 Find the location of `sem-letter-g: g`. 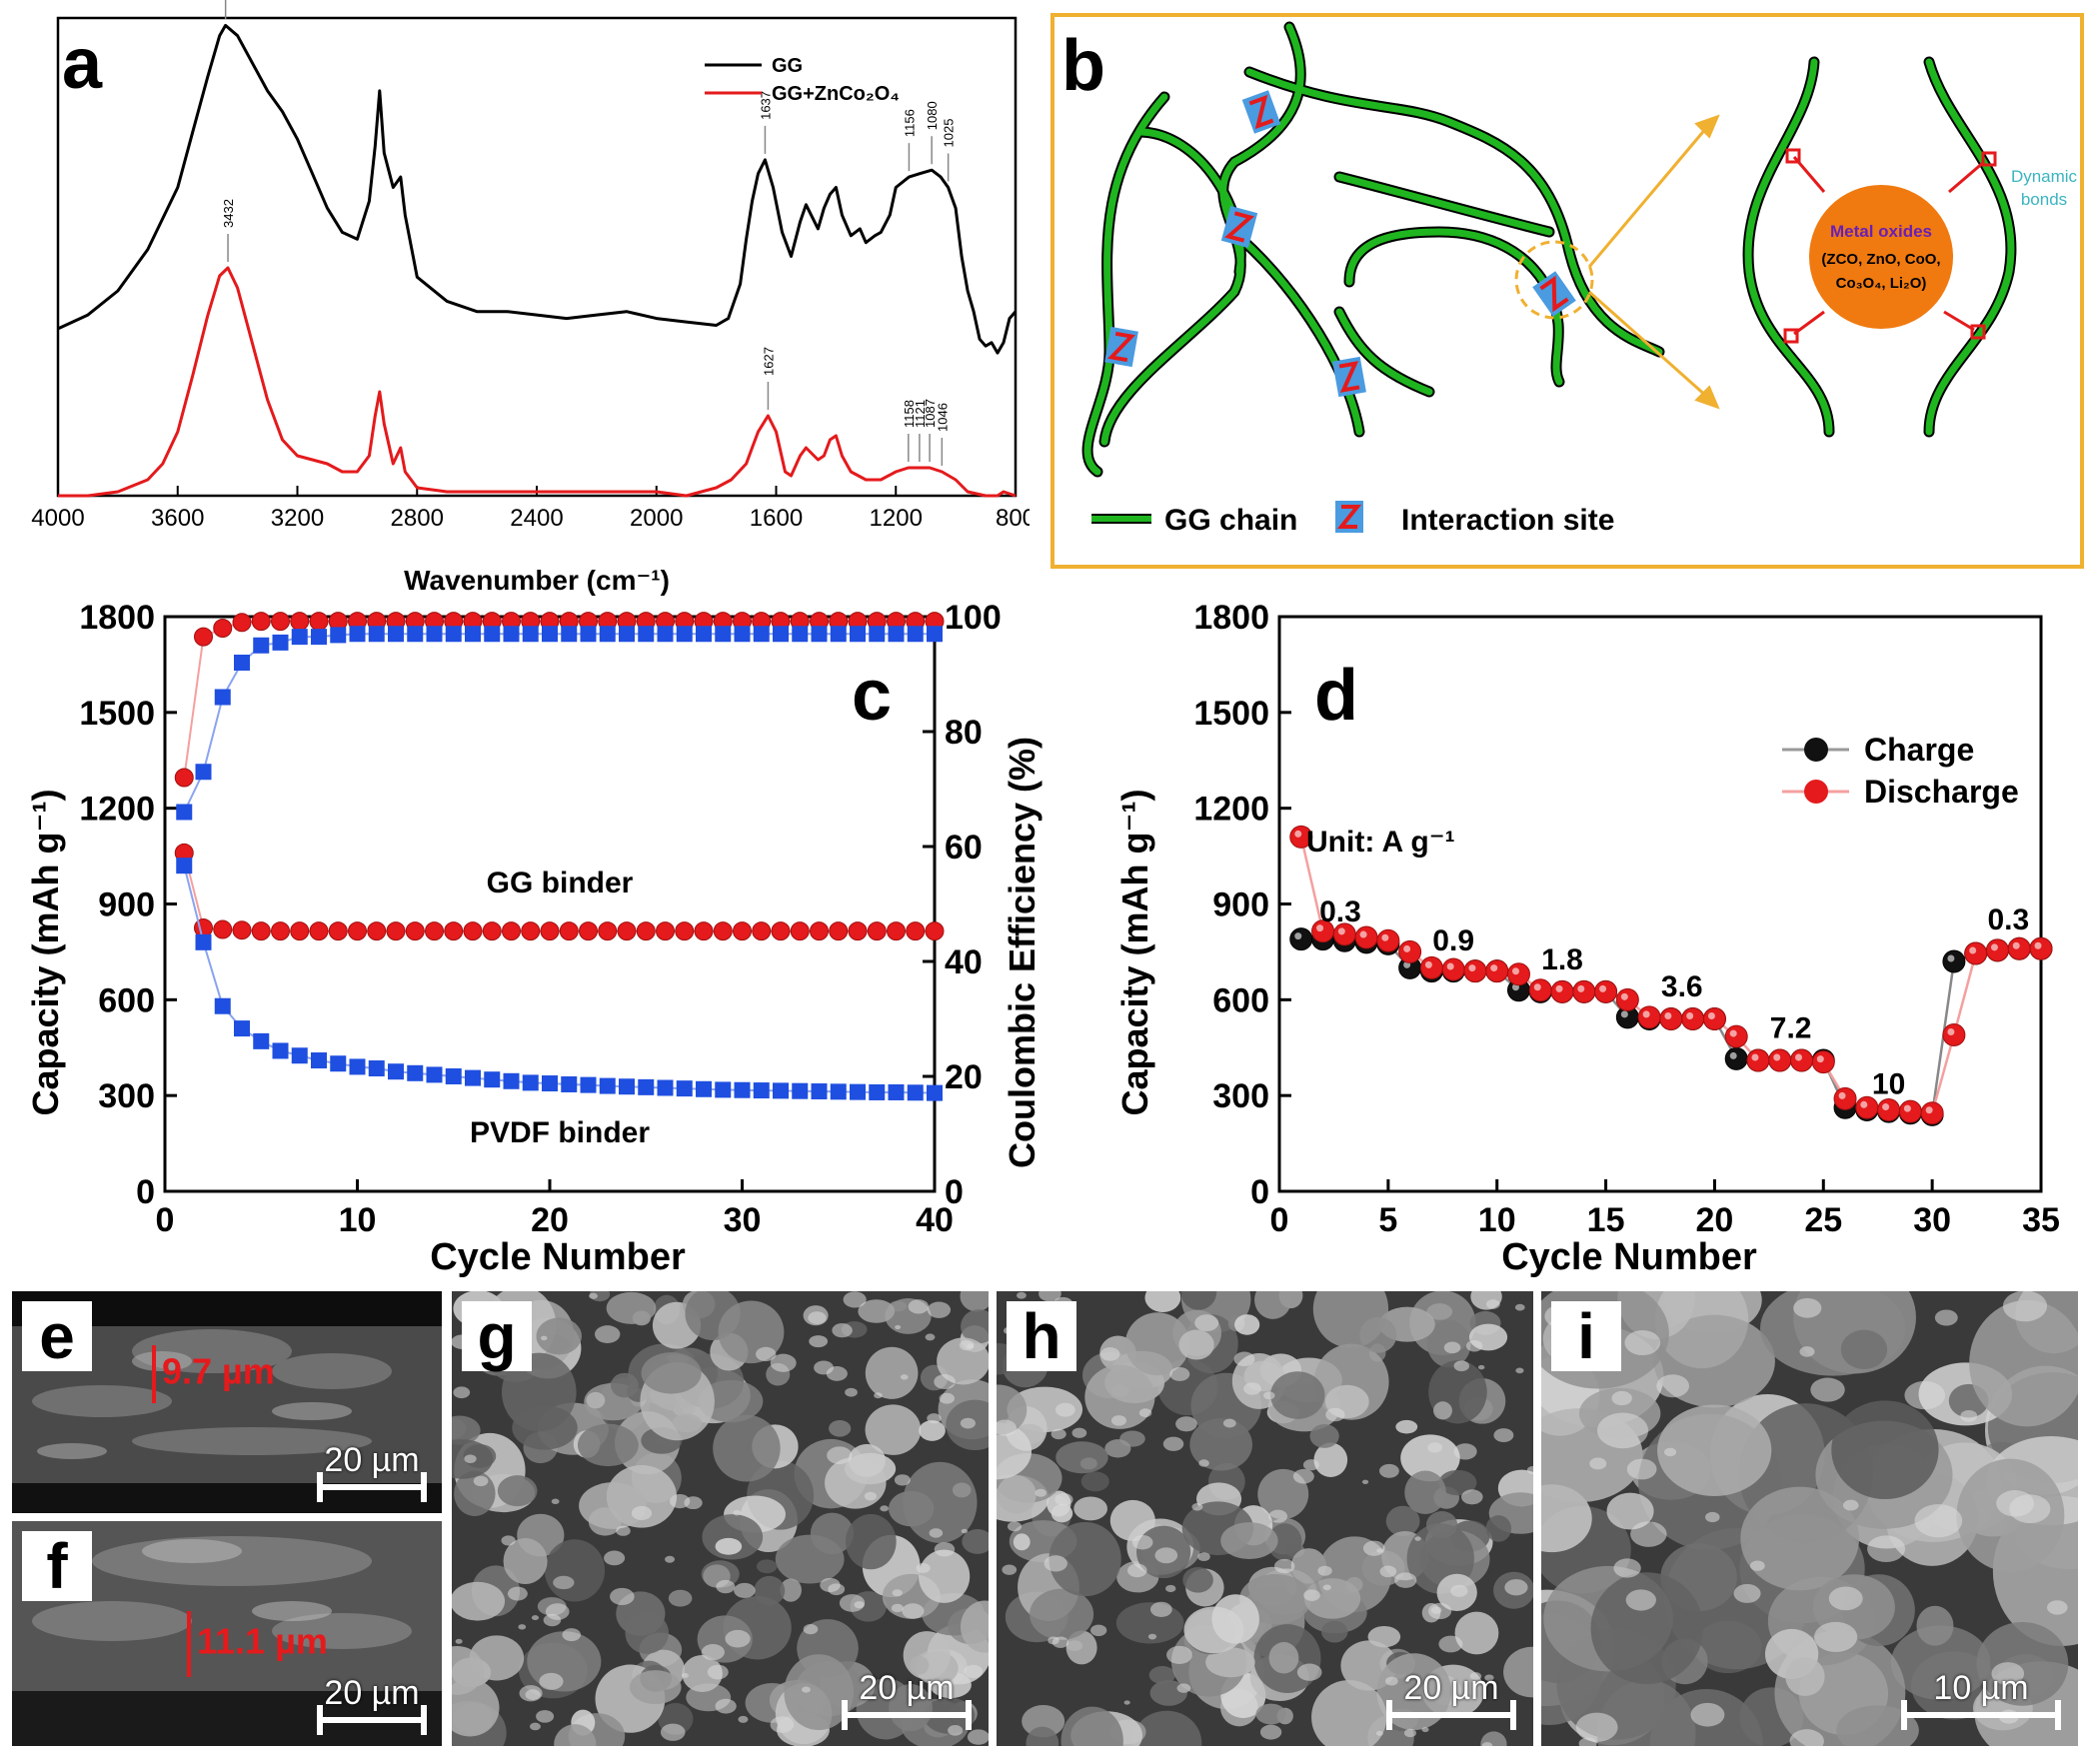

sem-letter-g: g is located at coordinates (497, 1336).